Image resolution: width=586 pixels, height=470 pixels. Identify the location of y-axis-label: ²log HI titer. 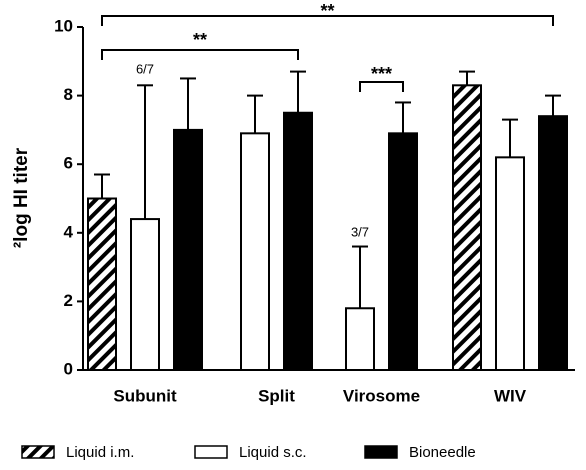
(21, 197).